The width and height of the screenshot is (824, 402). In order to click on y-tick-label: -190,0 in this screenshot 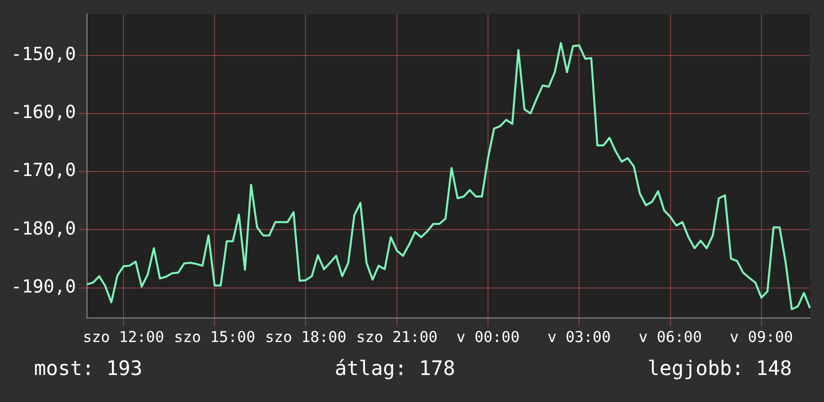, I will do `click(43, 287)`.